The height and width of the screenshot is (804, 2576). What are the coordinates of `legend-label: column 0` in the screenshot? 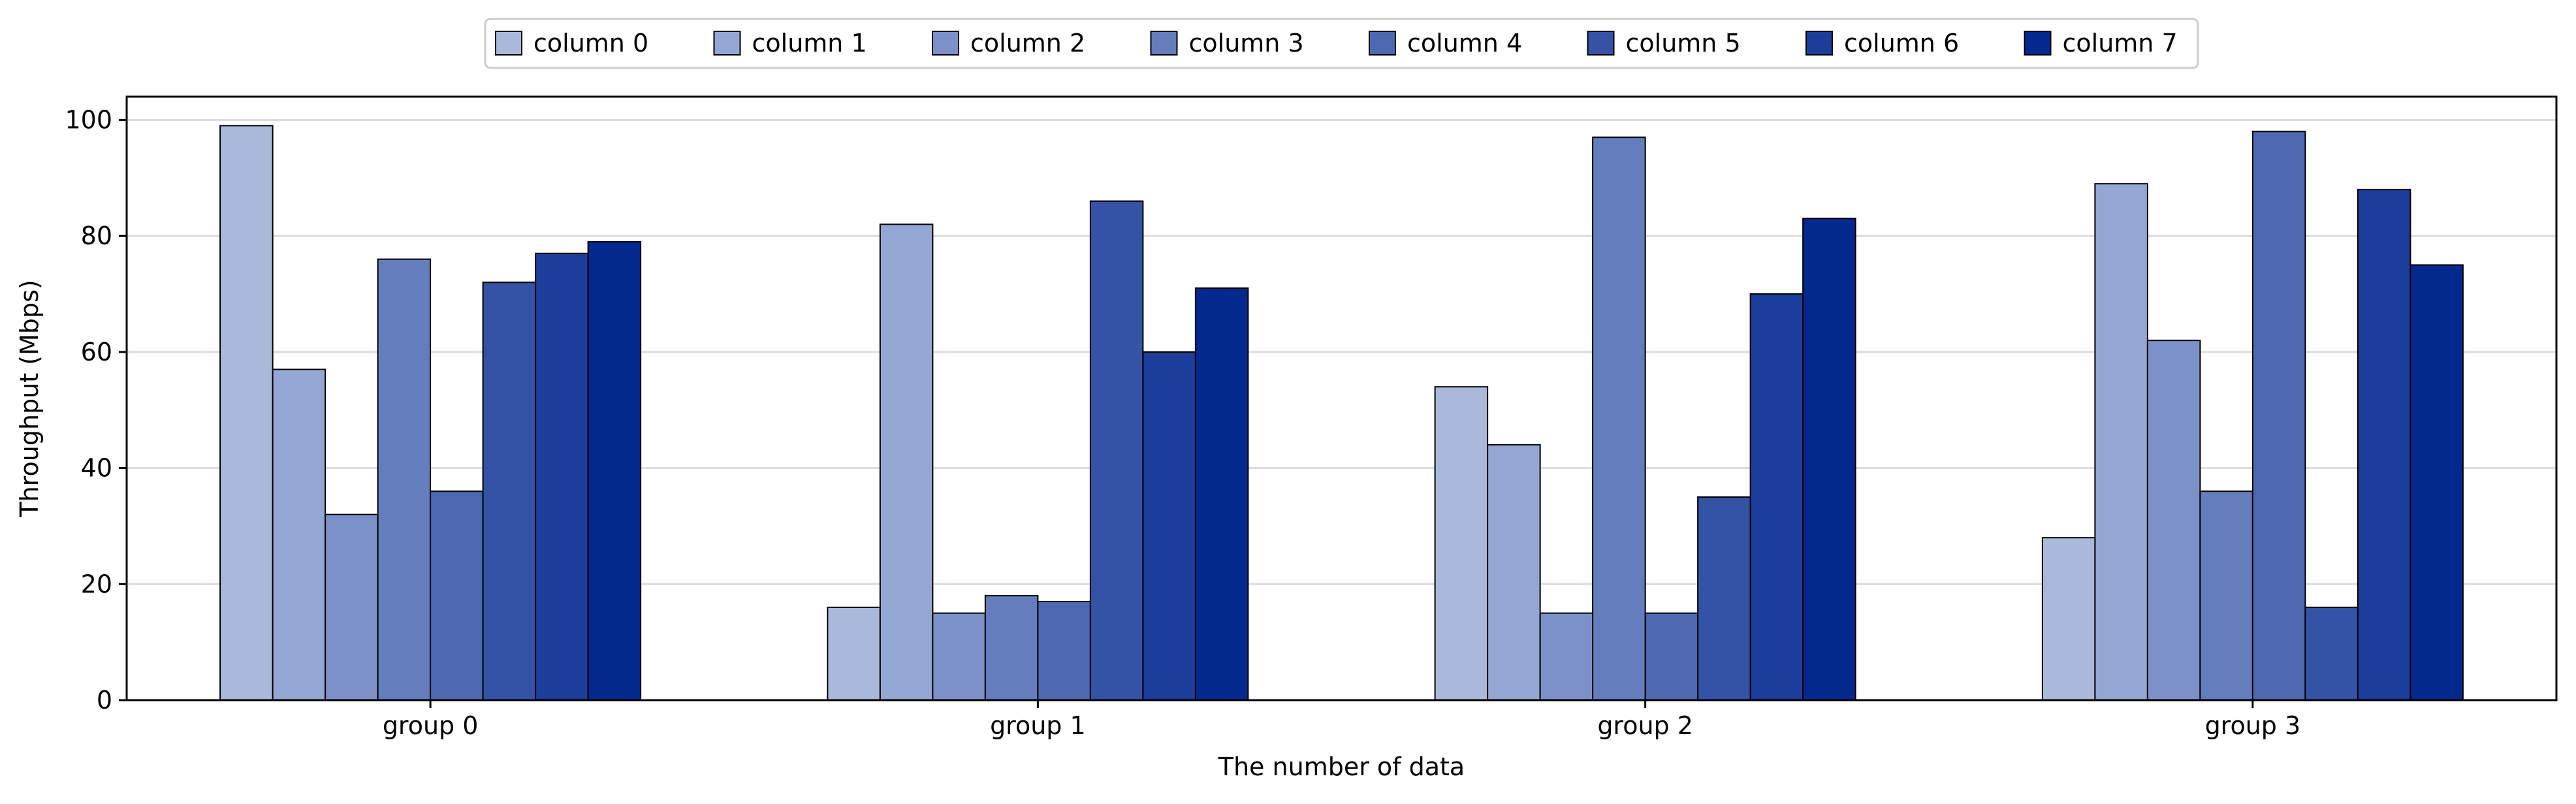 It's located at (591, 43).